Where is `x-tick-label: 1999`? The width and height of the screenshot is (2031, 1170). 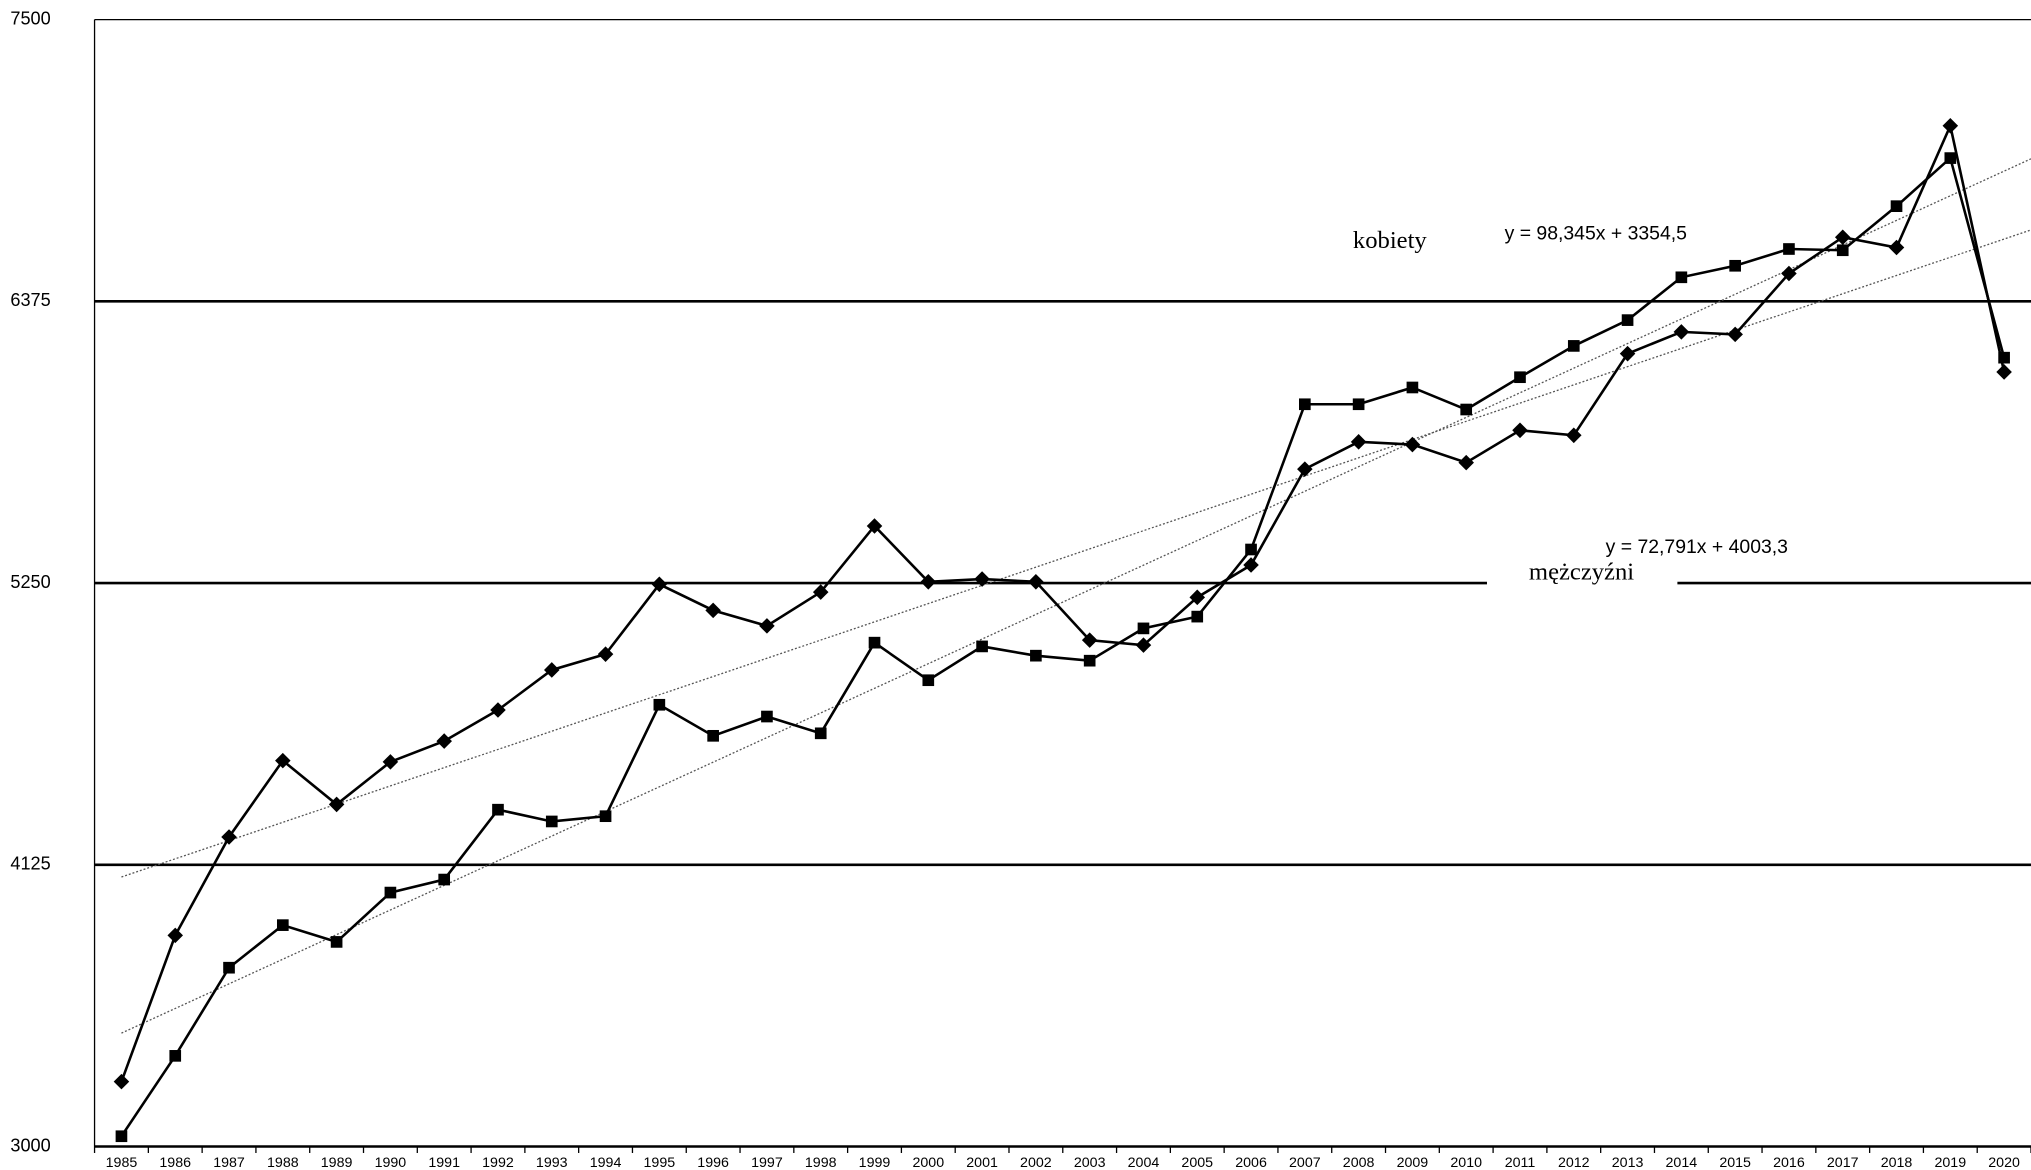 x-tick-label: 1999 is located at coordinates (875, 1162).